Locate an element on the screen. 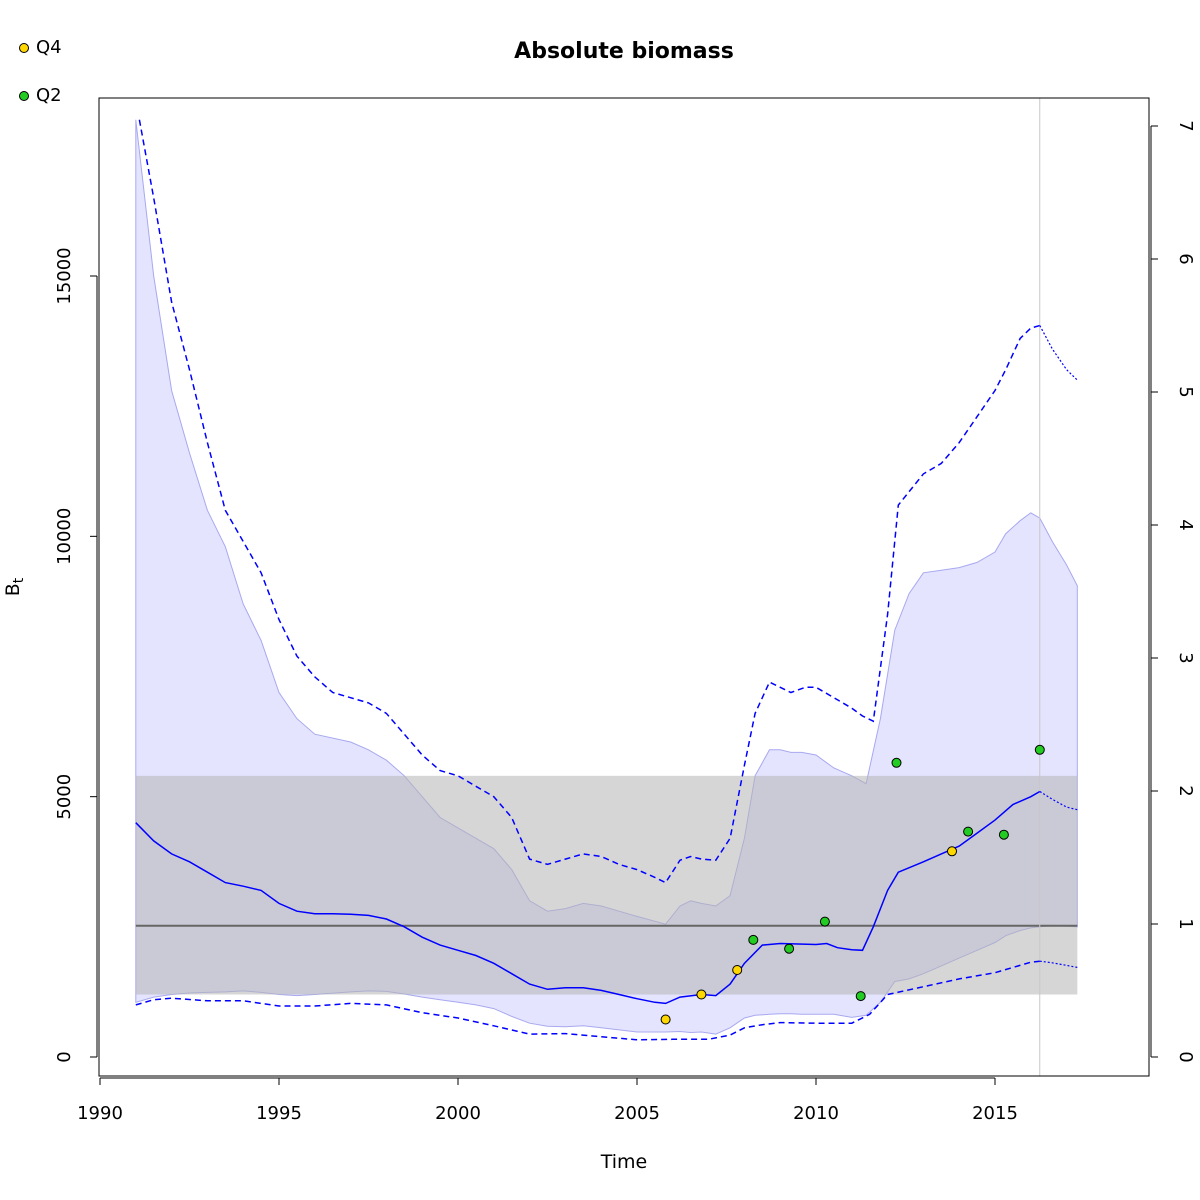 Image resolution: width=1200 pixels, height=1200 pixels. x-tick-label: 2010 is located at coordinates (816, 1113).